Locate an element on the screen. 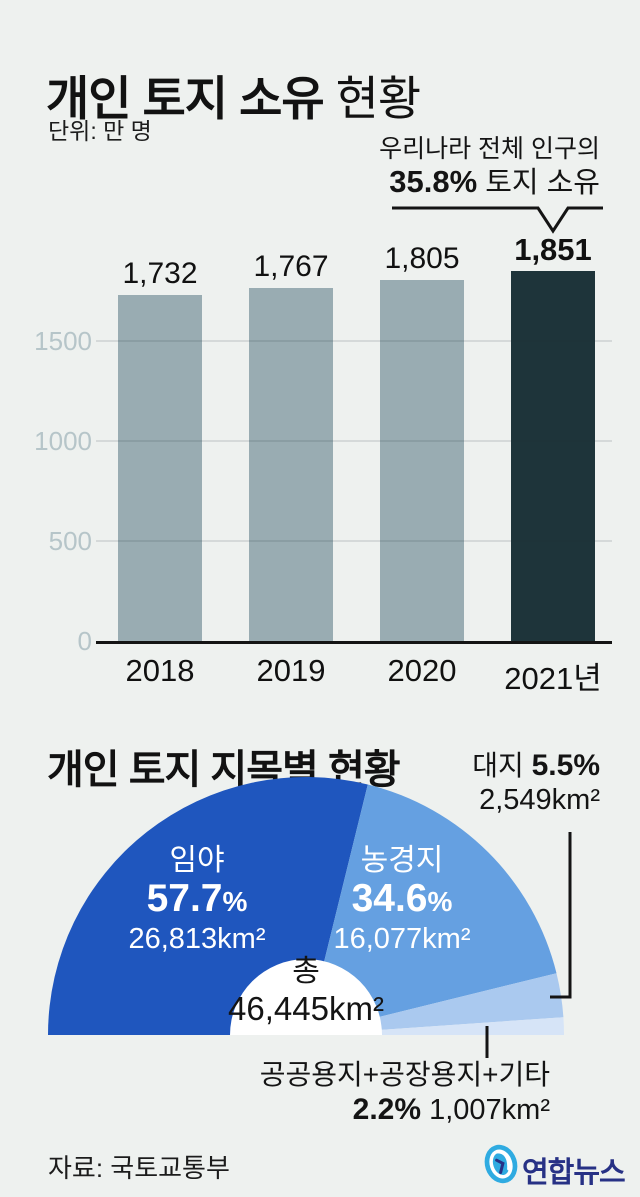 Image resolution: width=640 pixels, height=1197 pixels. slice-area: 26,813km² is located at coordinates (197, 939).